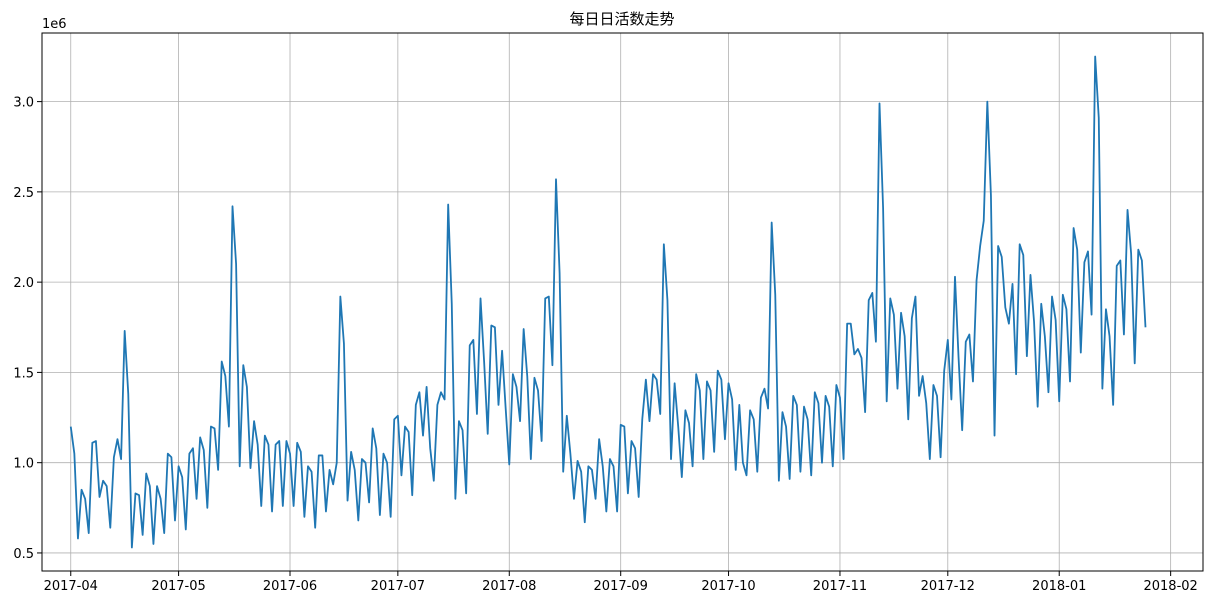  Describe the element at coordinates (23, 193) in the screenshot. I see `y-tick-label: 2.5` at that location.